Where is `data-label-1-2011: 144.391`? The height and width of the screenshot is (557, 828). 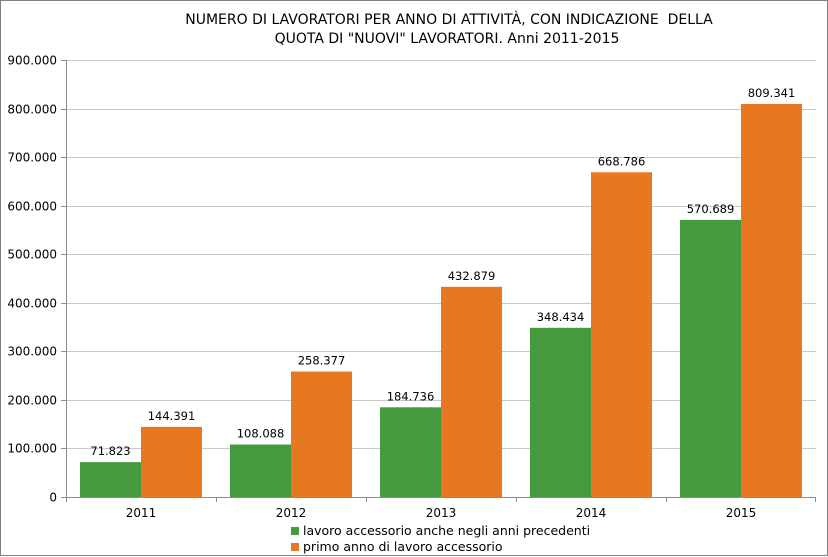
data-label-1-2011: 144.391 is located at coordinates (172, 416).